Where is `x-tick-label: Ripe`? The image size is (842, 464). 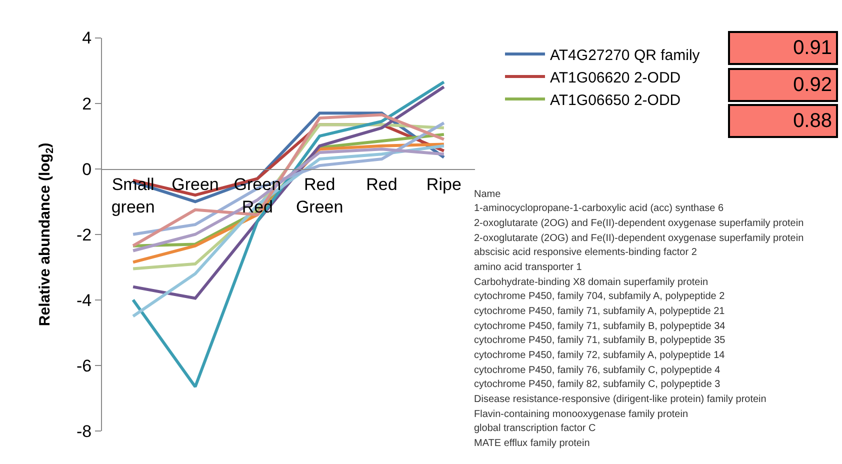
x-tick-label: Ripe is located at coordinates (444, 184).